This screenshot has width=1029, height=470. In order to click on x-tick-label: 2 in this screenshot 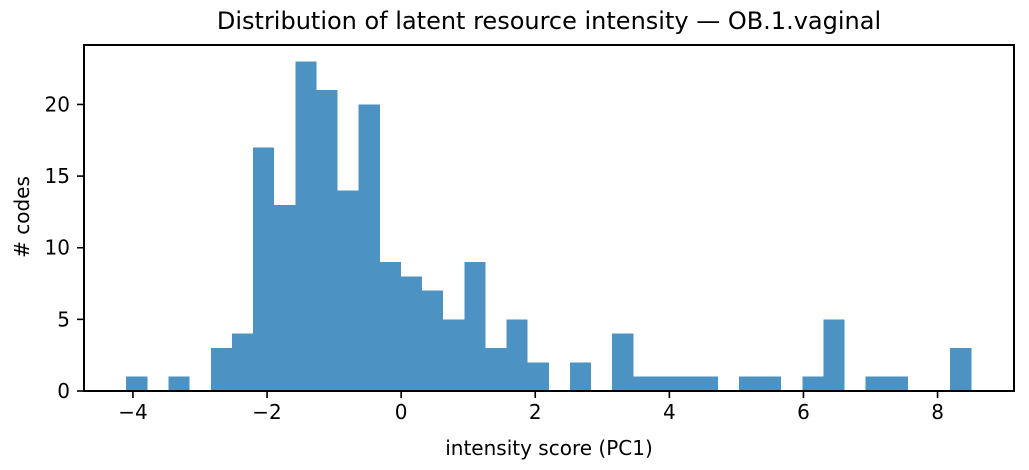, I will do `click(535, 412)`.